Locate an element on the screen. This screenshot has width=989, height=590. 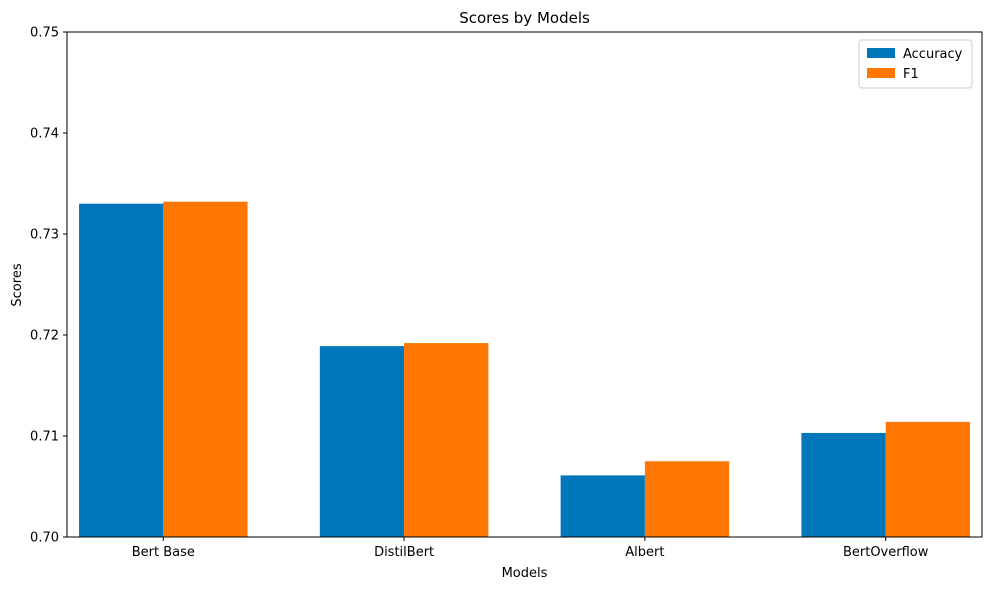
legend-label-f1: F1 is located at coordinates (911, 74).